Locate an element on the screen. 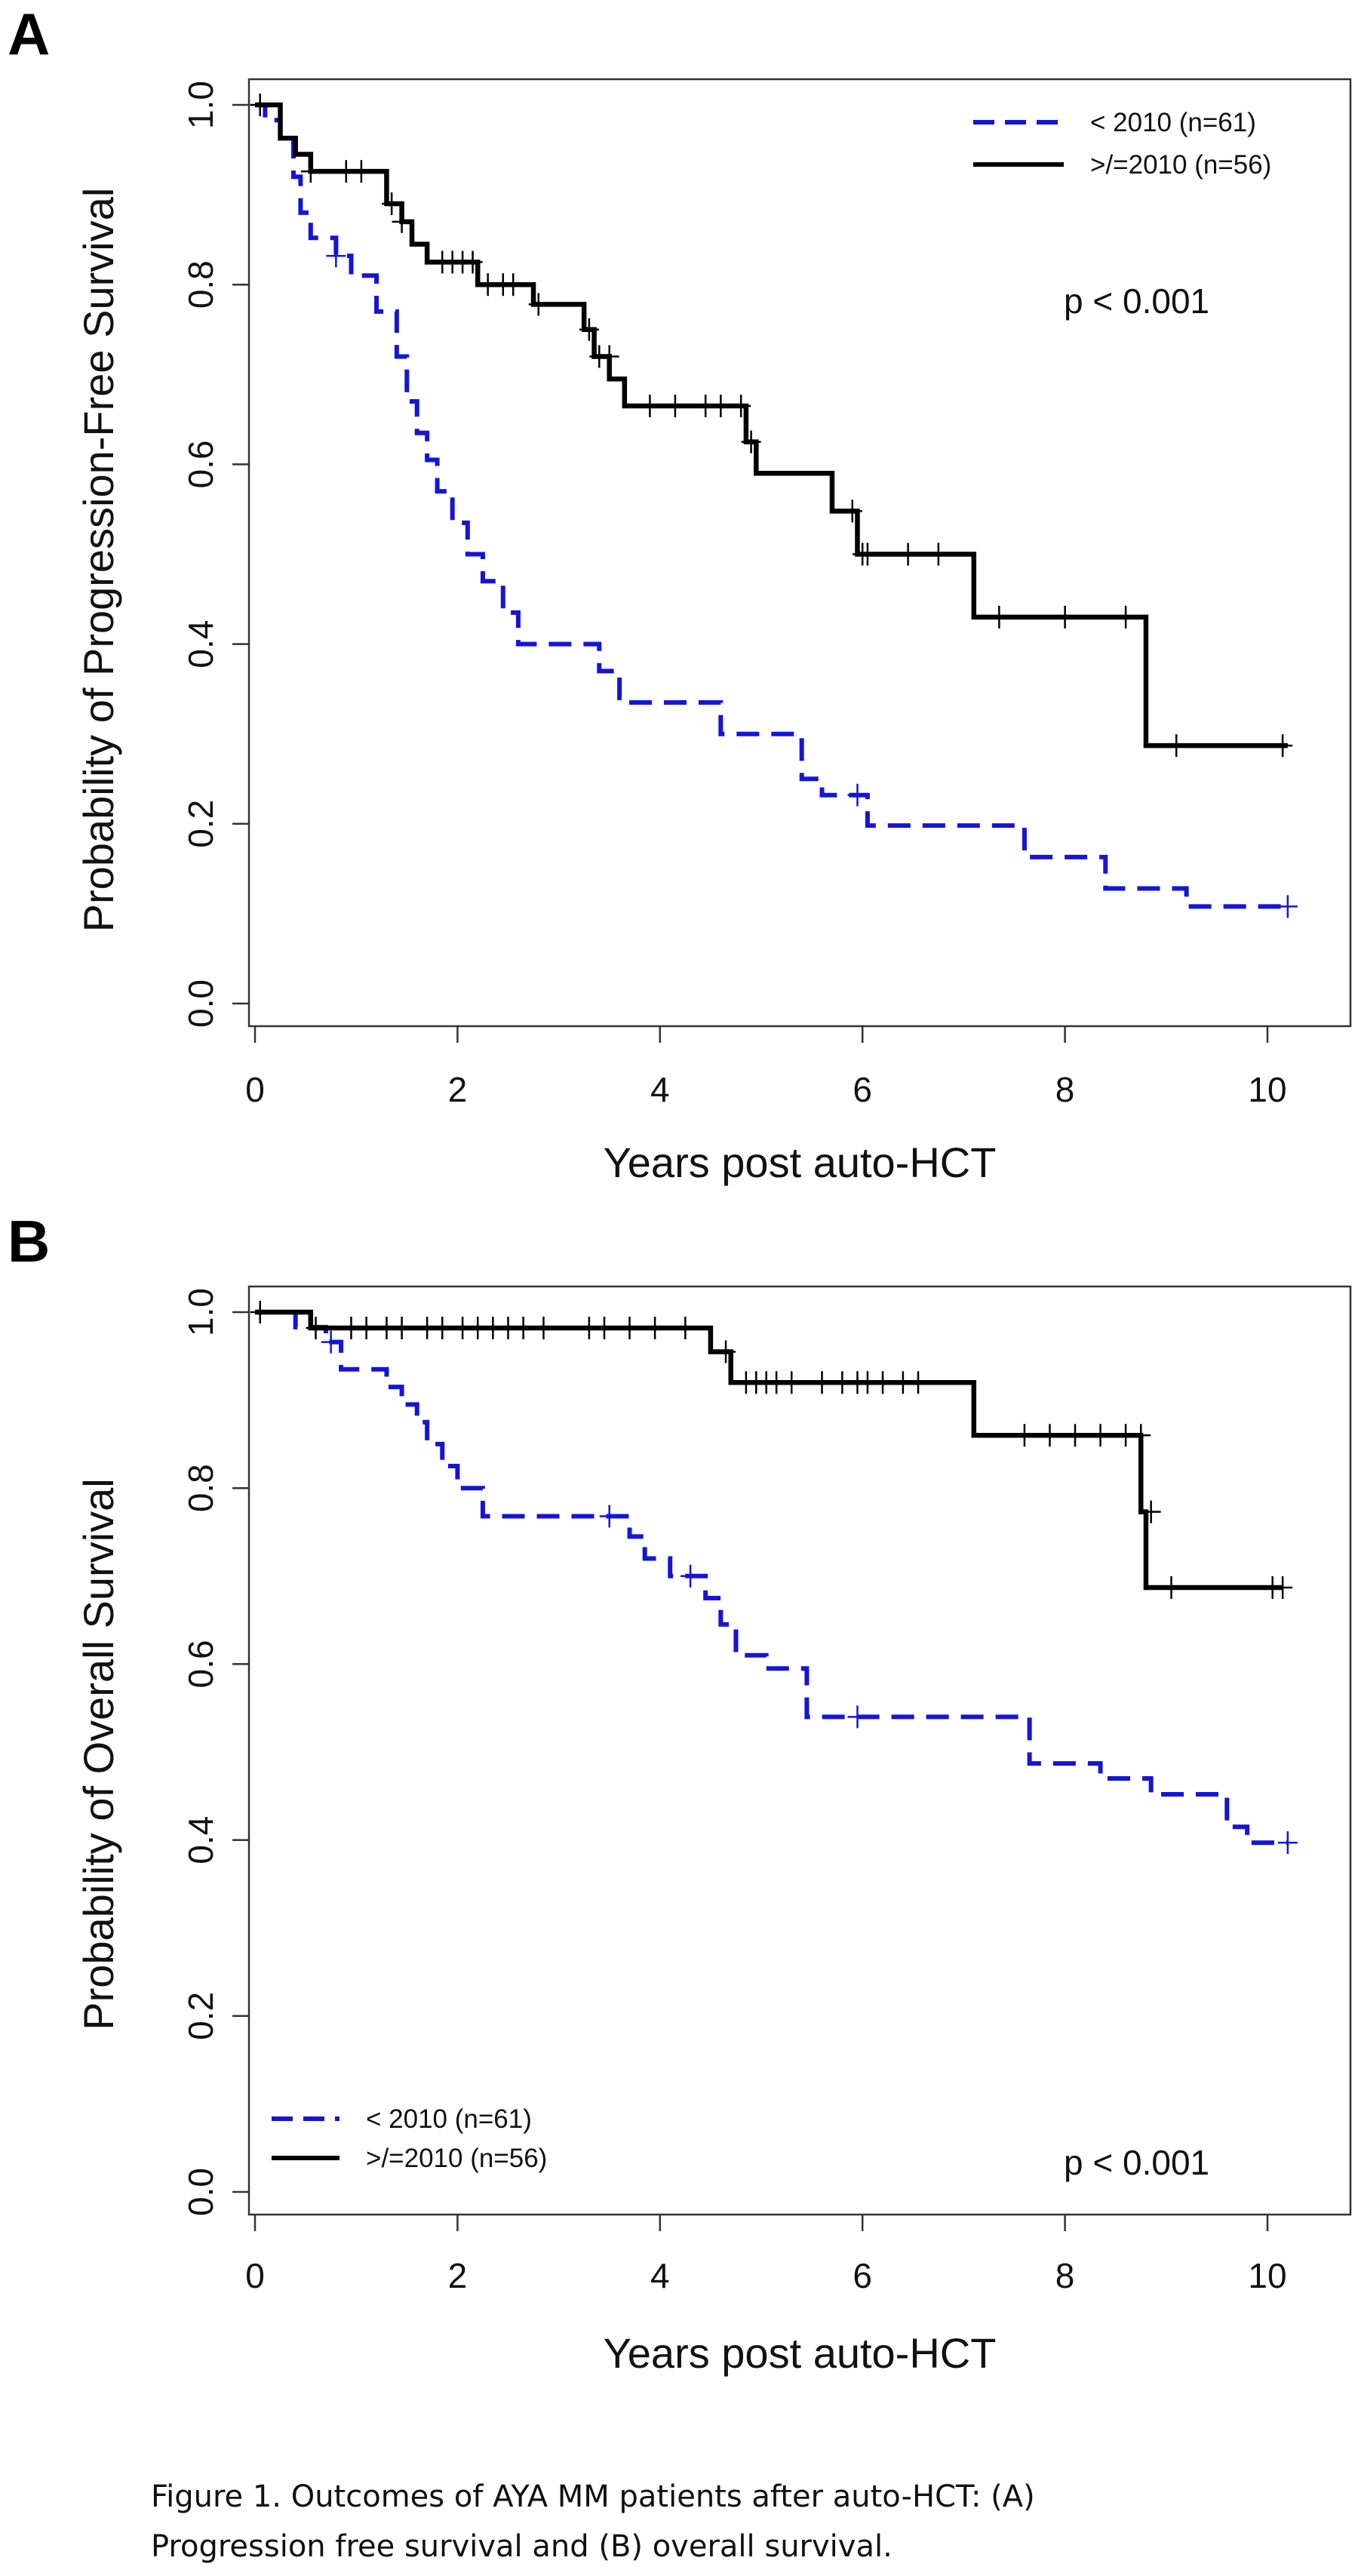 The width and height of the screenshot is (1358, 2576). y-axis-title: Probability of Overall Survival is located at coordinates (98, 1754).